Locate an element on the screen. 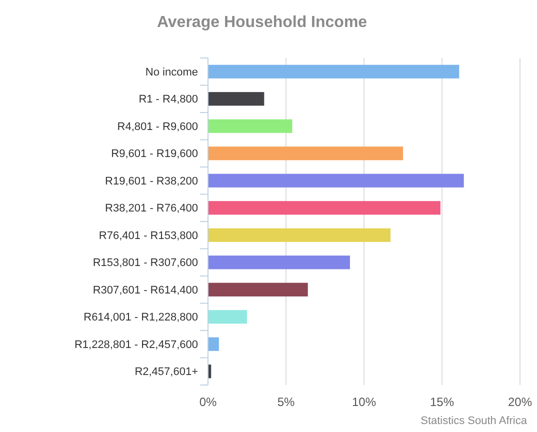 This screenshot has width=537, height=432. x-tick-label: 0% is located at coordinates (208, 402).